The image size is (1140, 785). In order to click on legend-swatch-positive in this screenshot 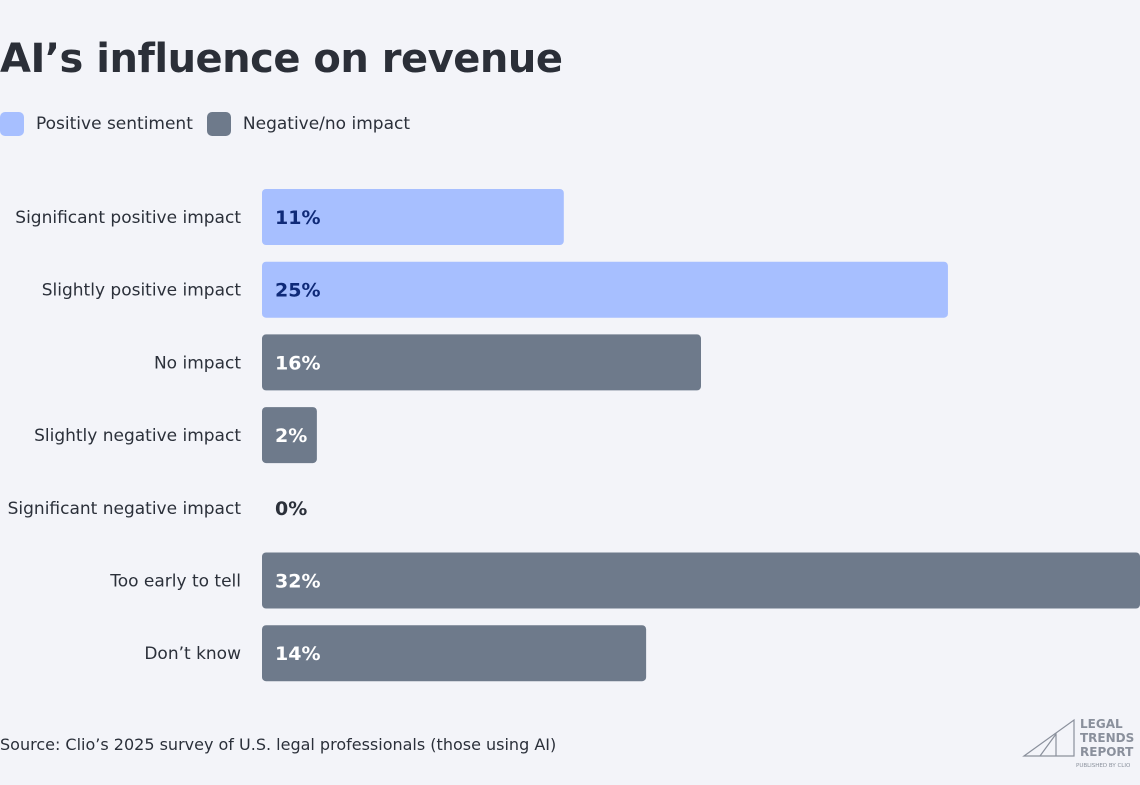, I will do `click(12, 124)`.